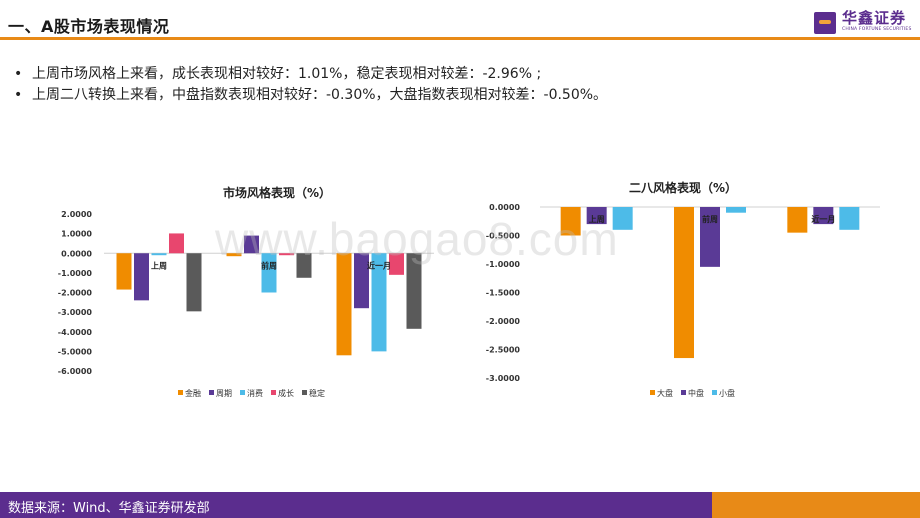  What do you see at coordinates (224, 393) in the screenshot?
I see `legend-label-周期: 周期` at bounding box center [224, 393].